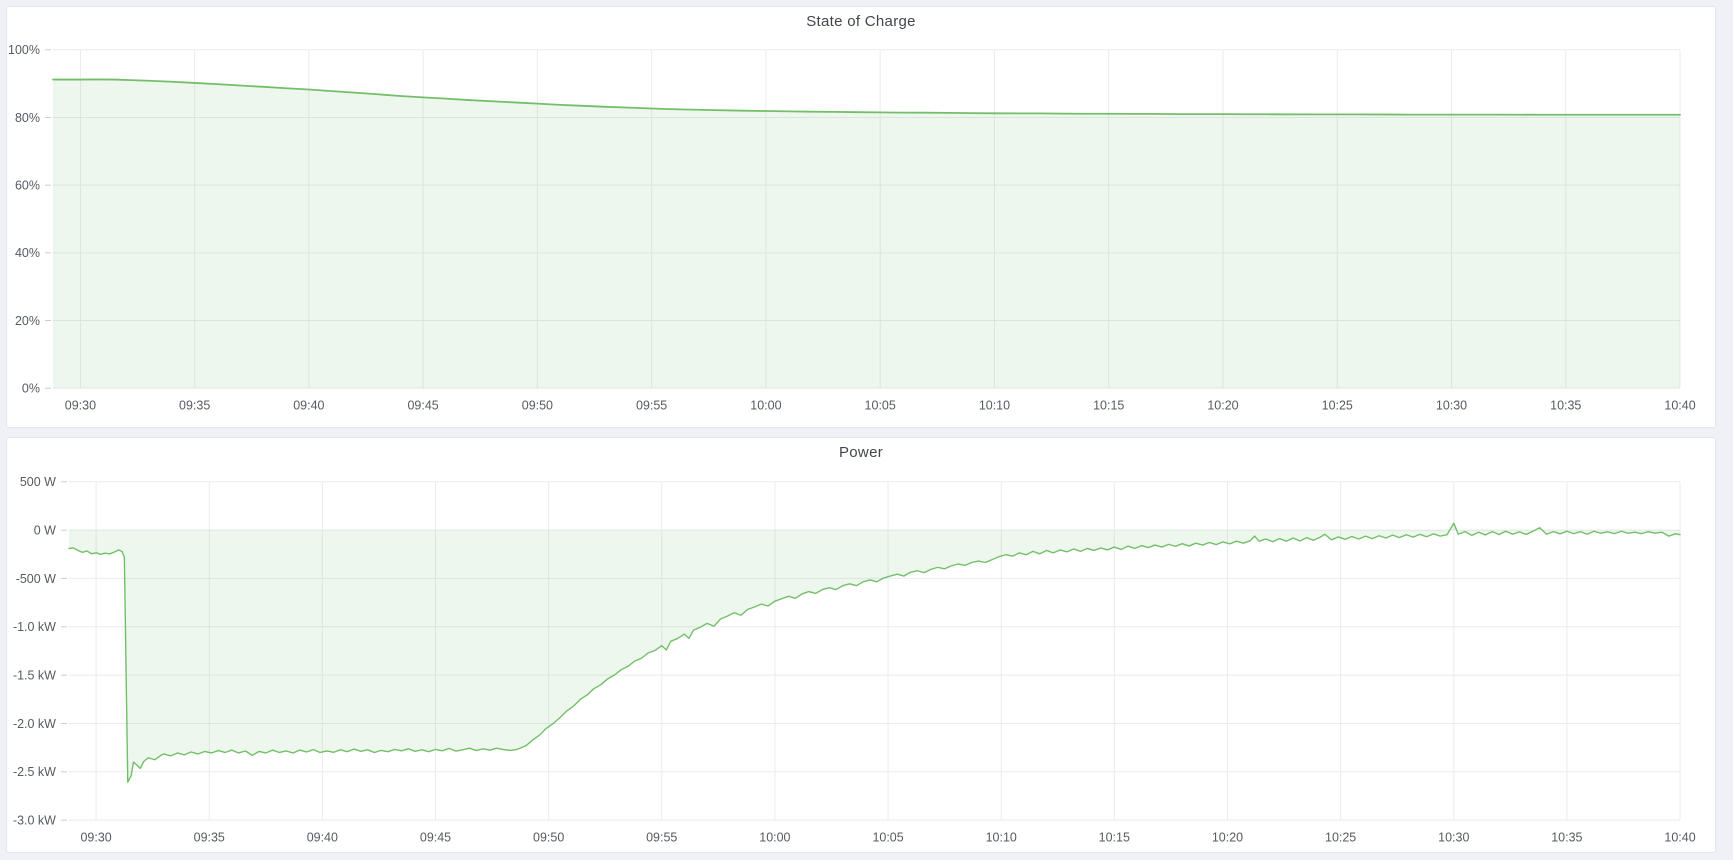 Image resolution: width=1733 pixels, height=860 pixels. Describe the element at coordinates (24, 50) in the screenshot. I see `y-axis-tick-label: 100%` at that location.